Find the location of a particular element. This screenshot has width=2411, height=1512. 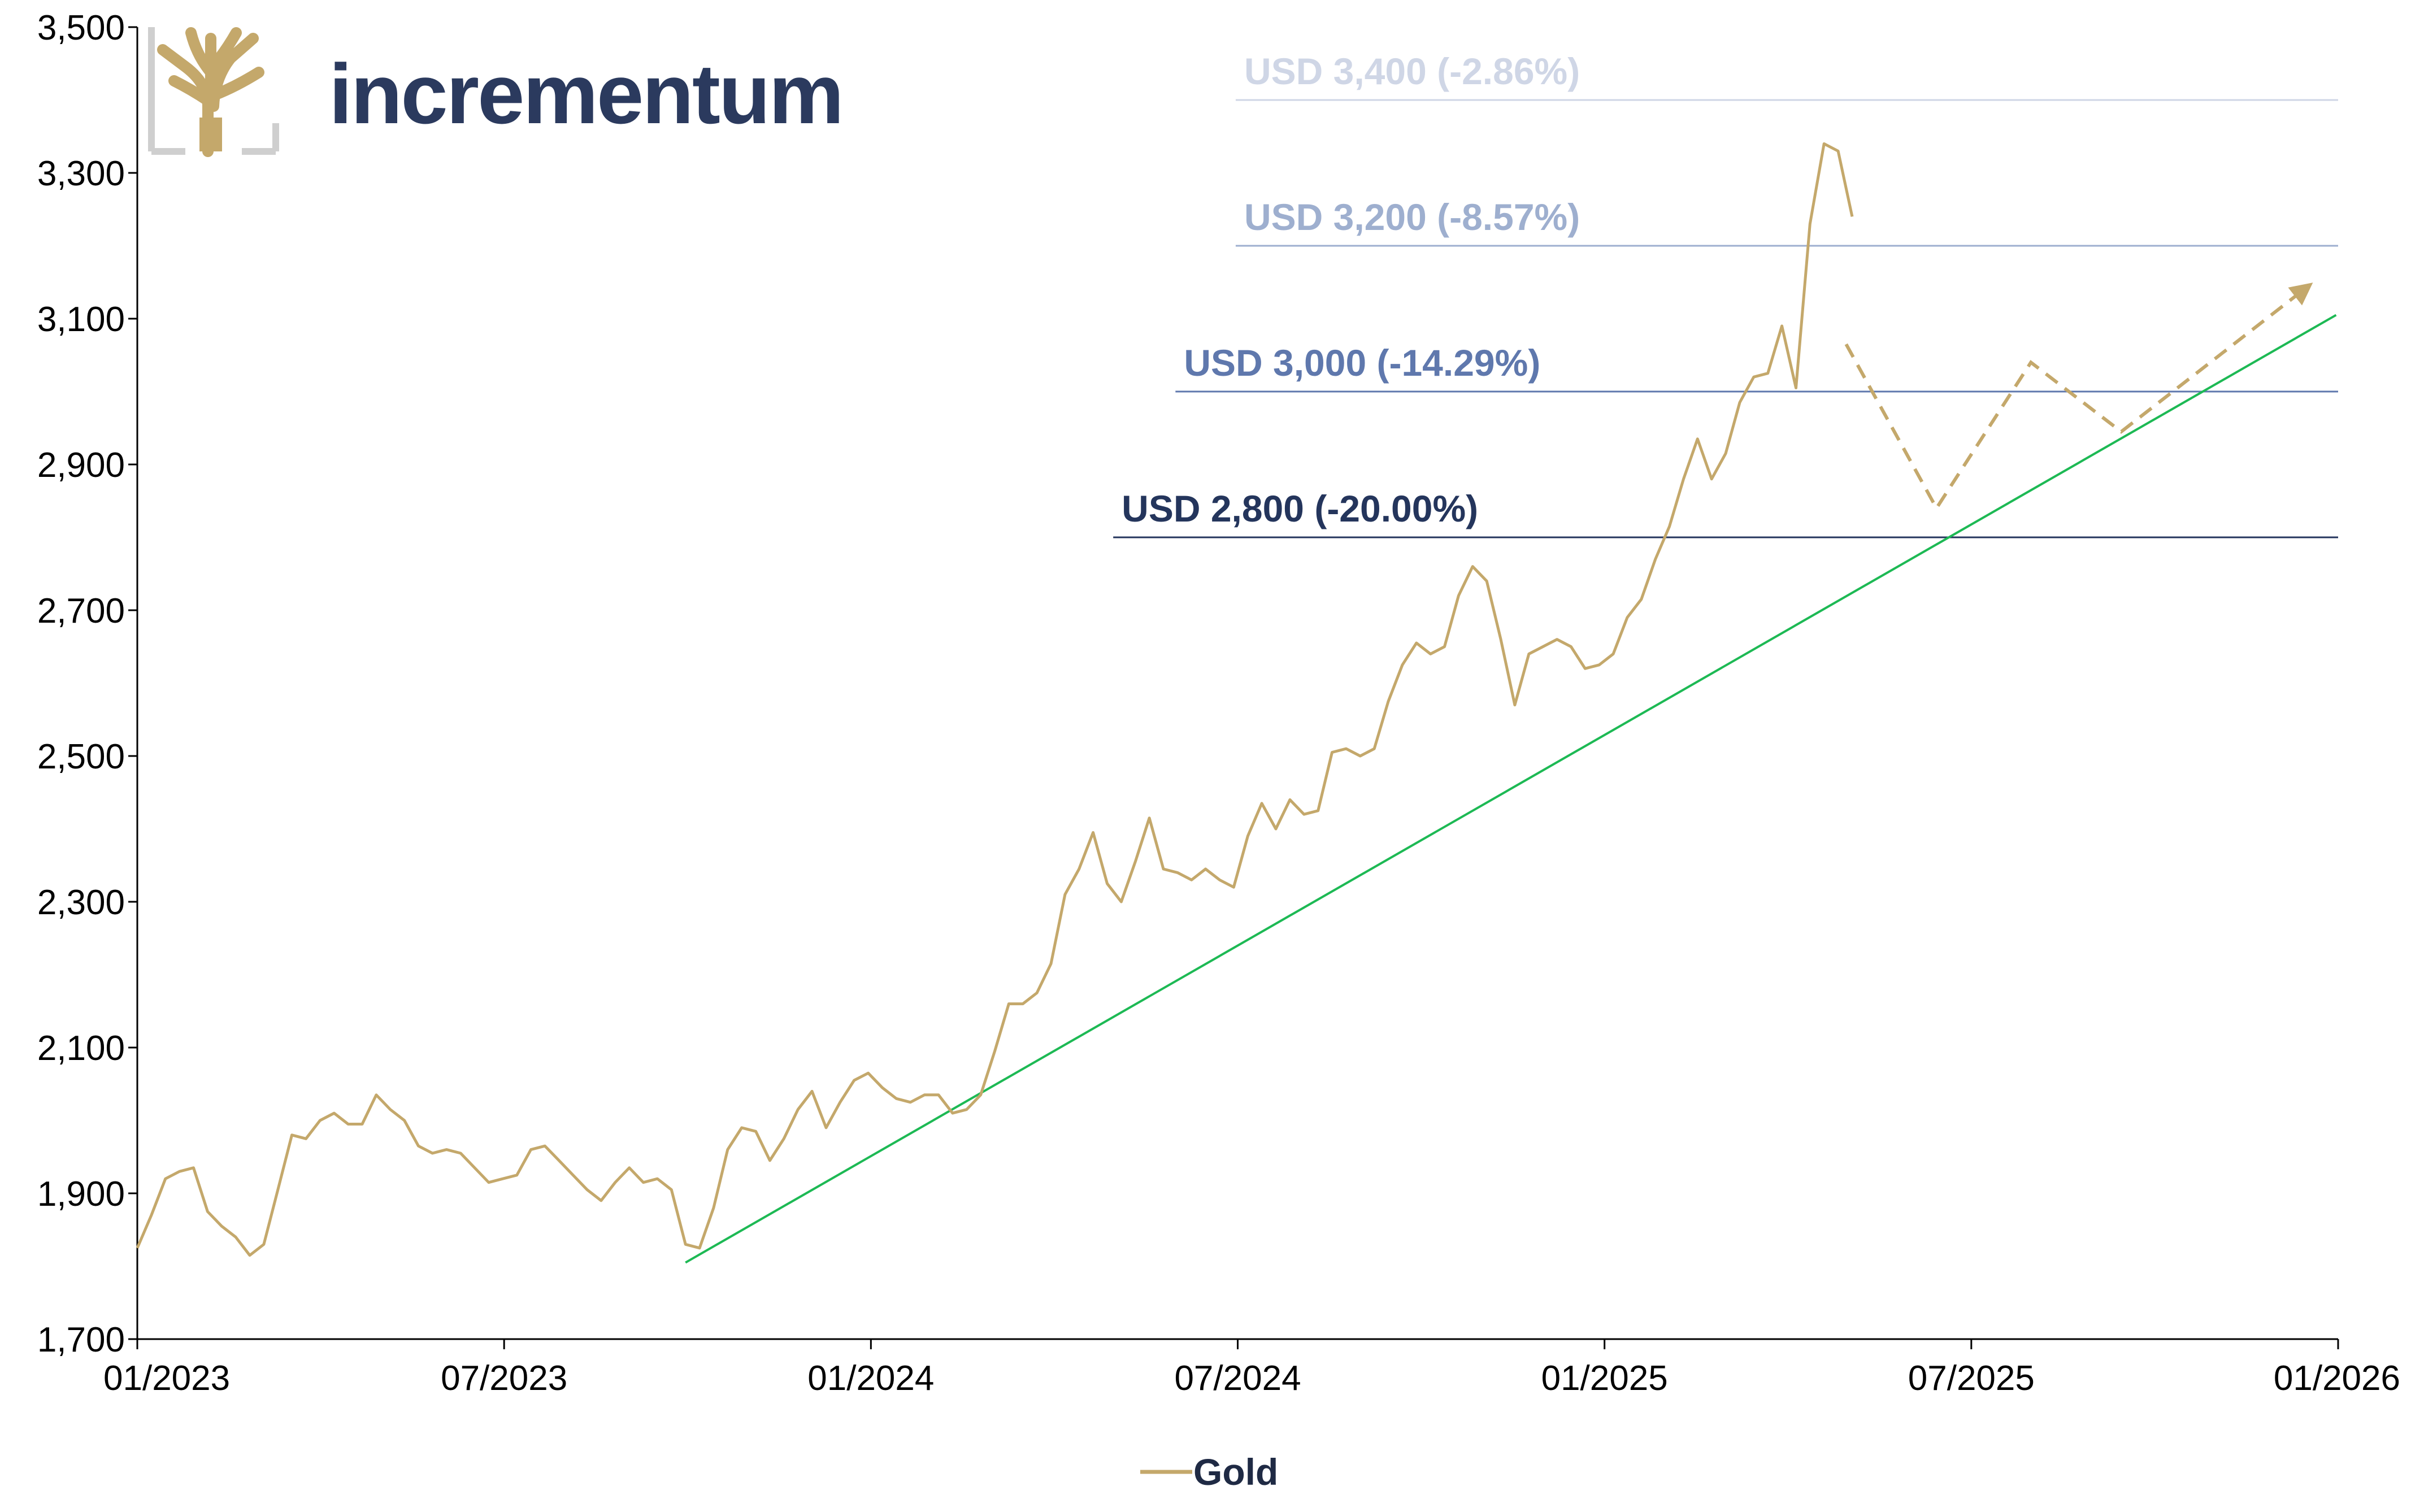

level-label: USD 3,000 (-14.29%) is located at coordinates (1362, 363).